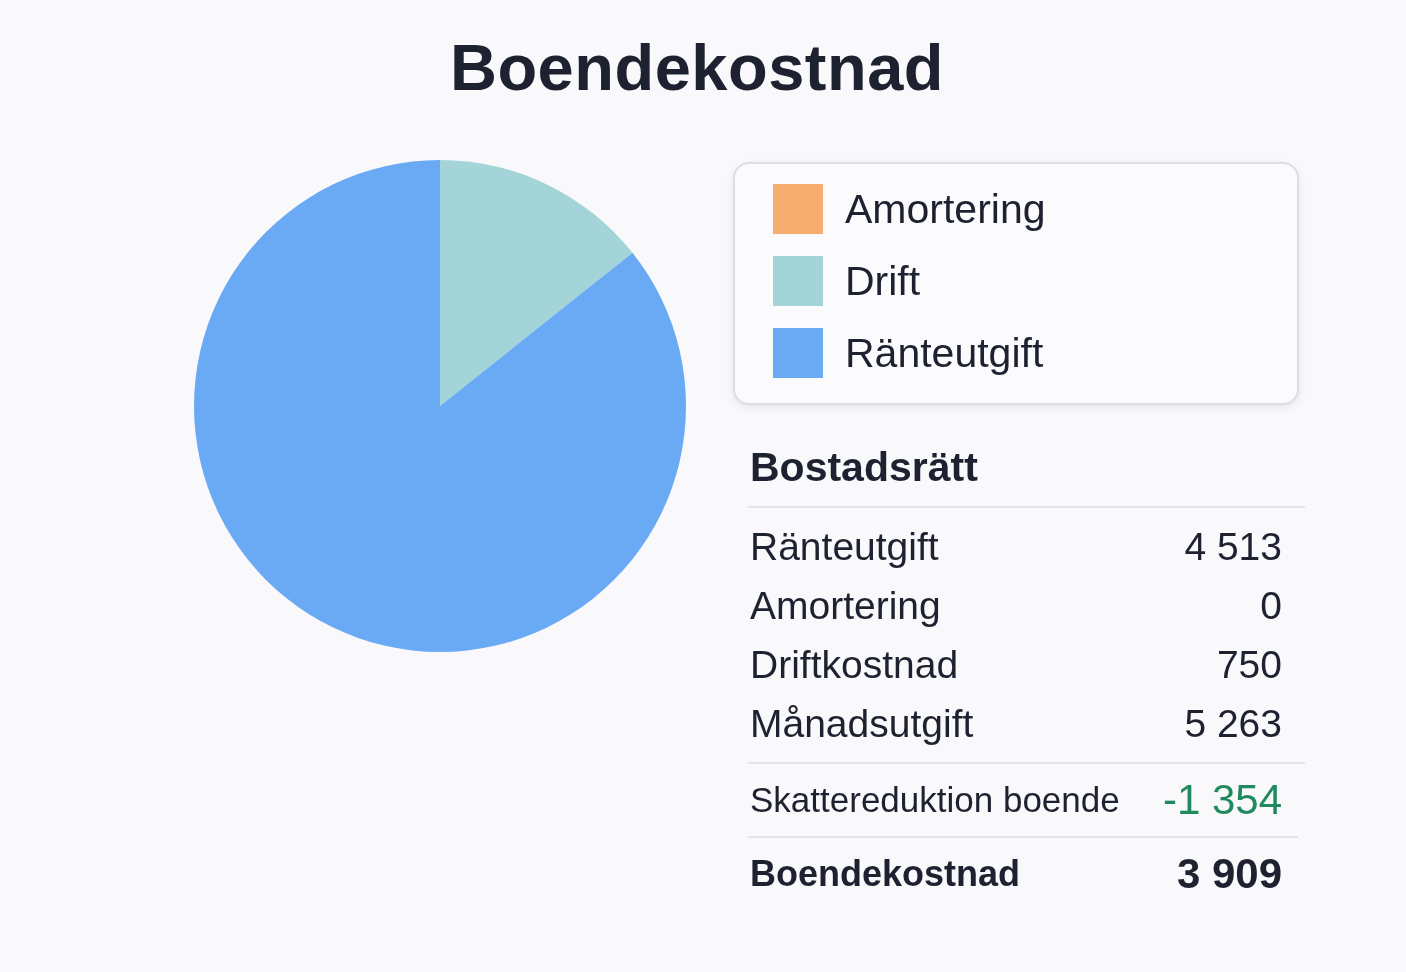  Describe the element at coordinates (697, 67) in the screenshot. I see `chart-title: Boendekostnad` at that location.